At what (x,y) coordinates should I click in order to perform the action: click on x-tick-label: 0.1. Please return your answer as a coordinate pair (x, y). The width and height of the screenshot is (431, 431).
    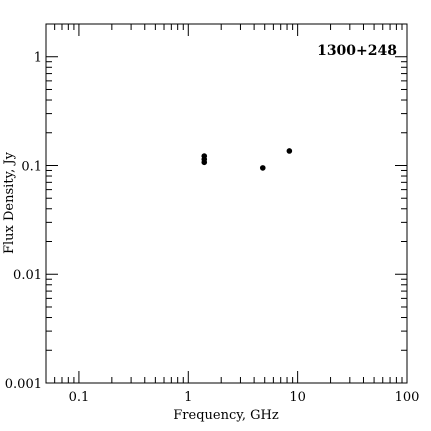
    Looking at the image, I should click on (79, 397).